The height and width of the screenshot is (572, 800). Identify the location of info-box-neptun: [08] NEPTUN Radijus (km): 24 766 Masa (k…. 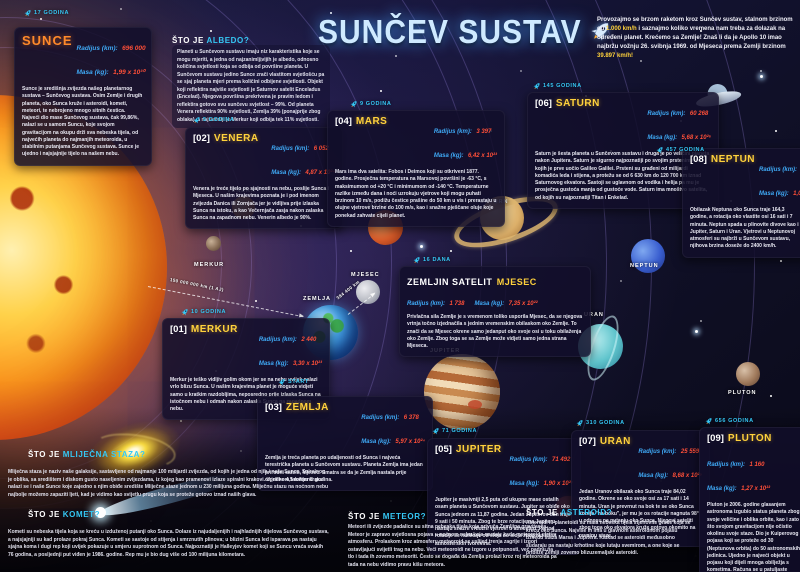
(741, 203).